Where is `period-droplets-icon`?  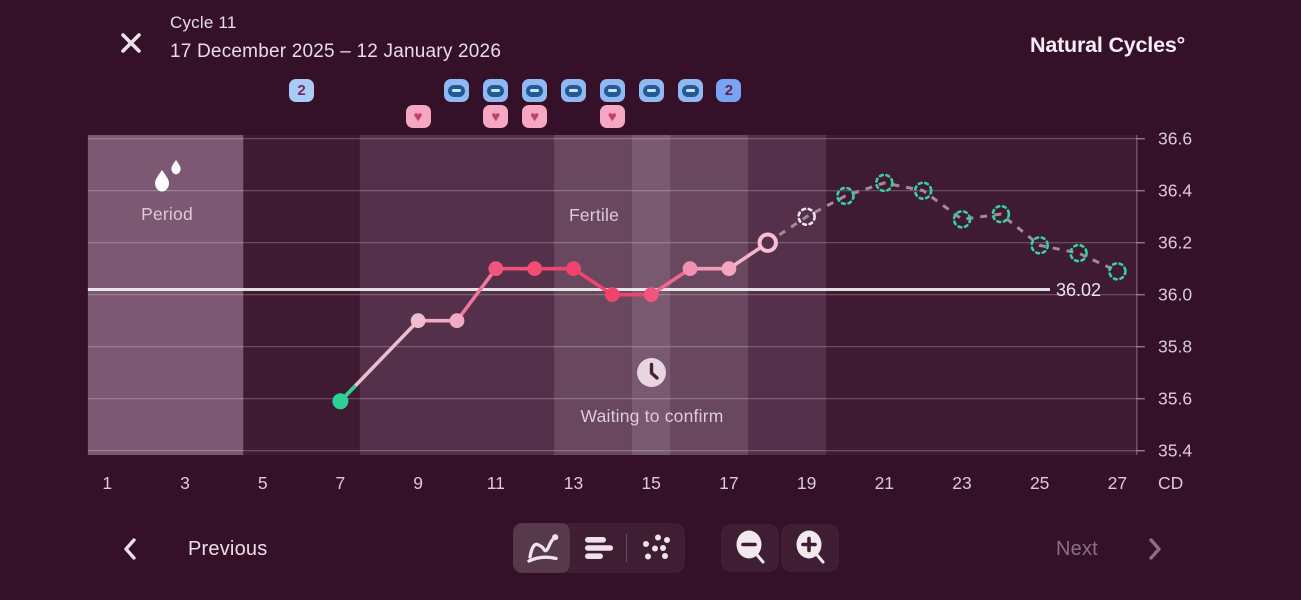
period-droplets-icon is located at coordinates (168, 176).